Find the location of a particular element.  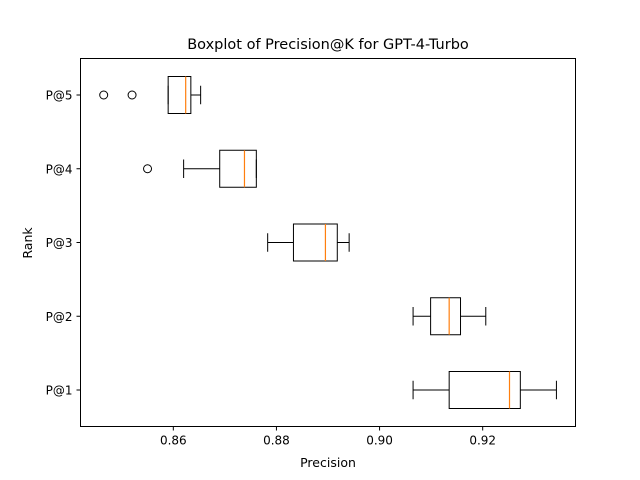

y-tick-label: P@5 is located at coordinates (59, 96).